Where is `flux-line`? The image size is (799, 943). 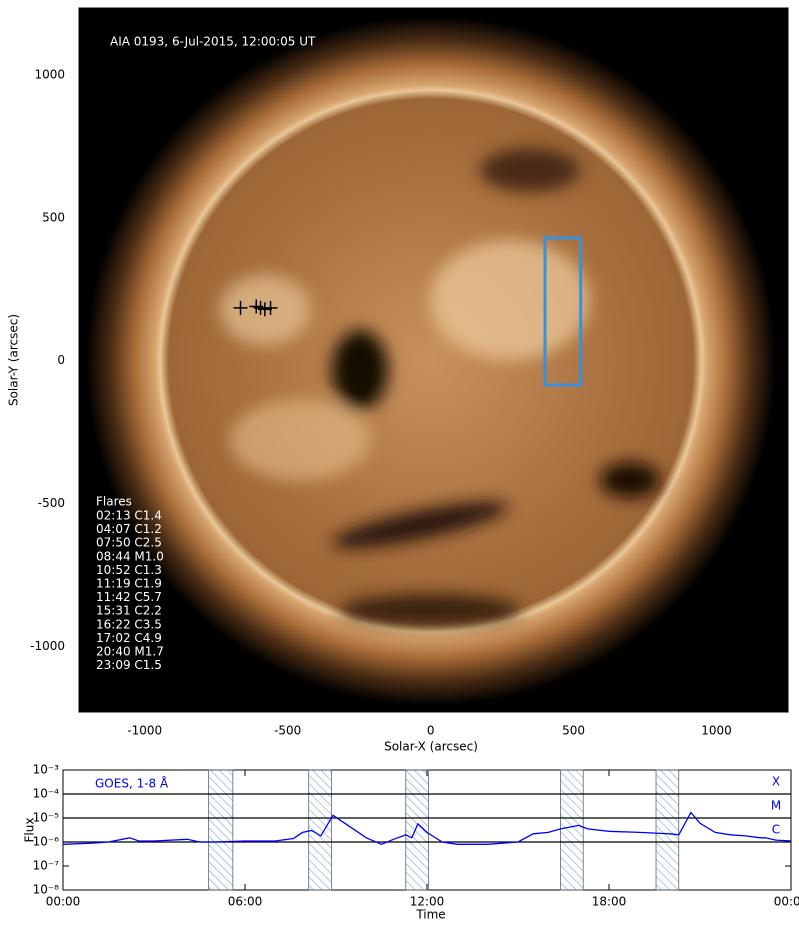
flux-line is located at coordinates (427, 828).